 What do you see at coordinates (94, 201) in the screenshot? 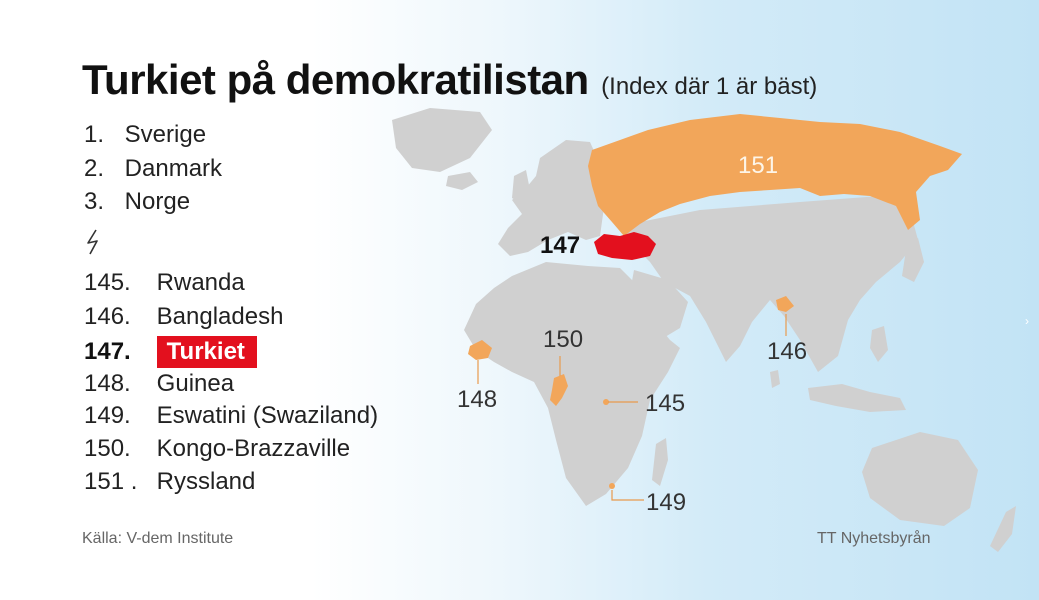
I see `rank-number: 3.` at bounding box center [94, 201].